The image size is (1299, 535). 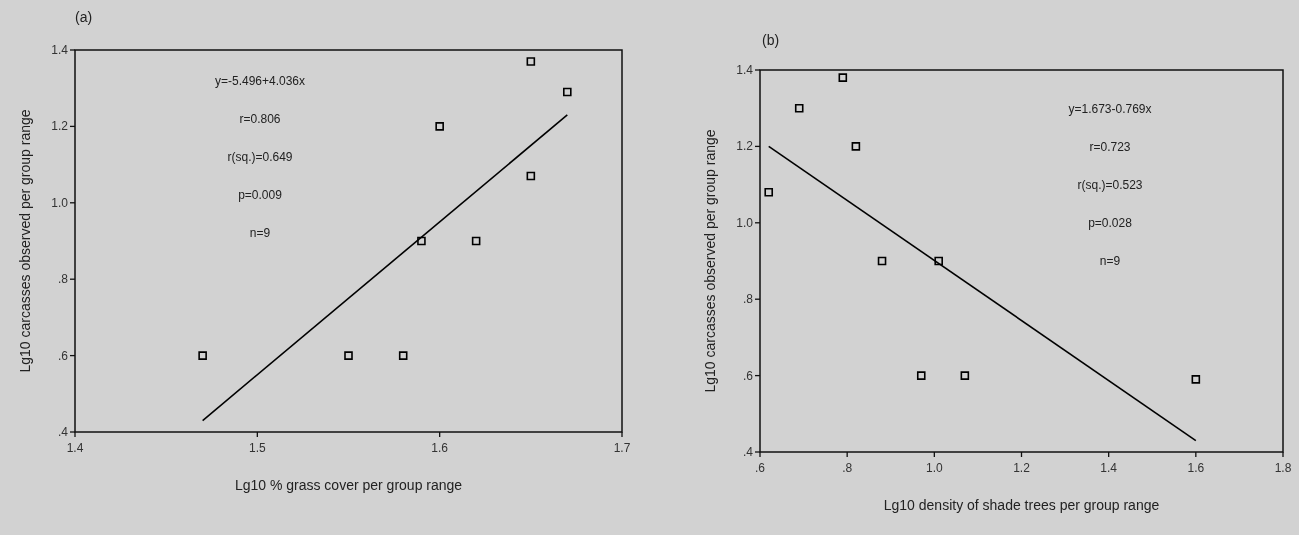 What do you see at coordinates (1110, 147) in the screenshot?
I see `annotation: r=0.723` at bounding box center [1110, 147].